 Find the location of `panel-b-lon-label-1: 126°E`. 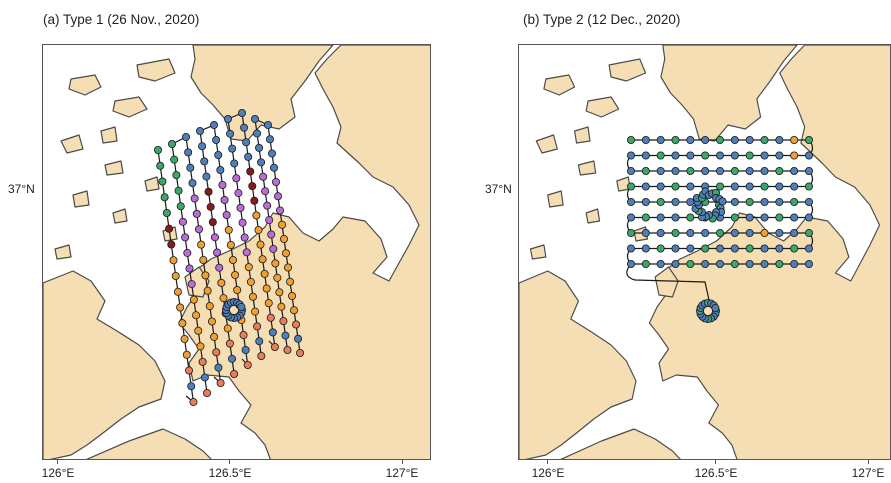

panel-b-lon-label-1: 126°E is located at coordinates (548, 473).